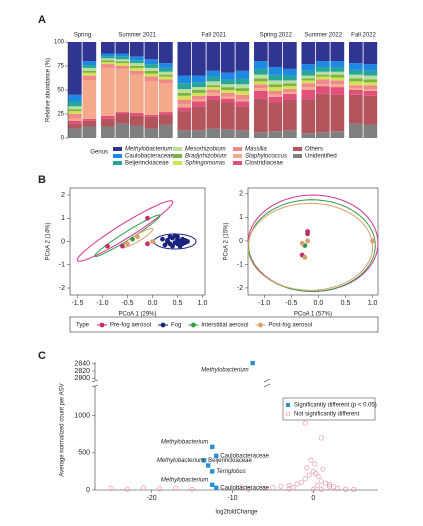 This screenshot has height=526, width=423. Describe the element at coordinates (264, 164) in the screenshot. I see `legend-label: Clostridiaceae` at that location.